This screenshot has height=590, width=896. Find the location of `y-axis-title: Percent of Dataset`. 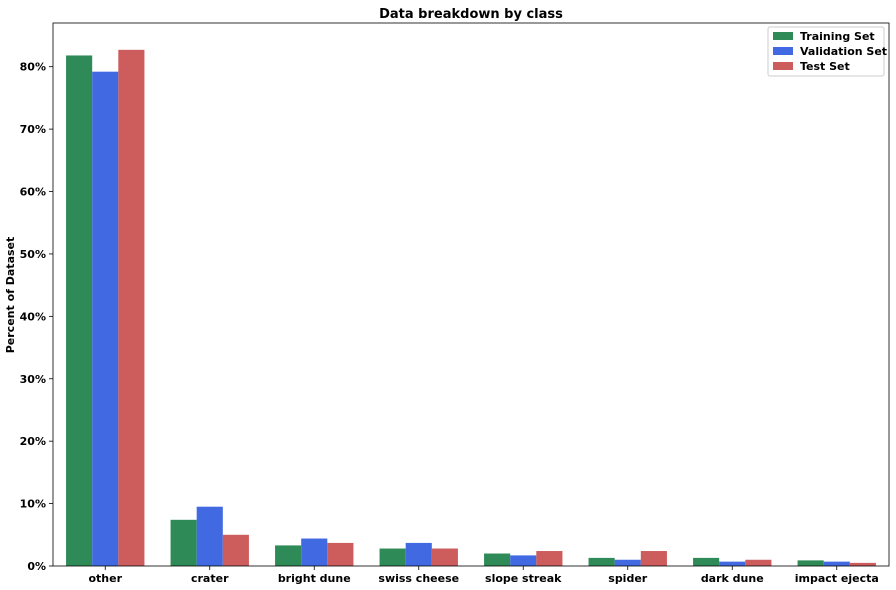

y-axis-title: Percent of Dataset is located at coordinates (10, 295).